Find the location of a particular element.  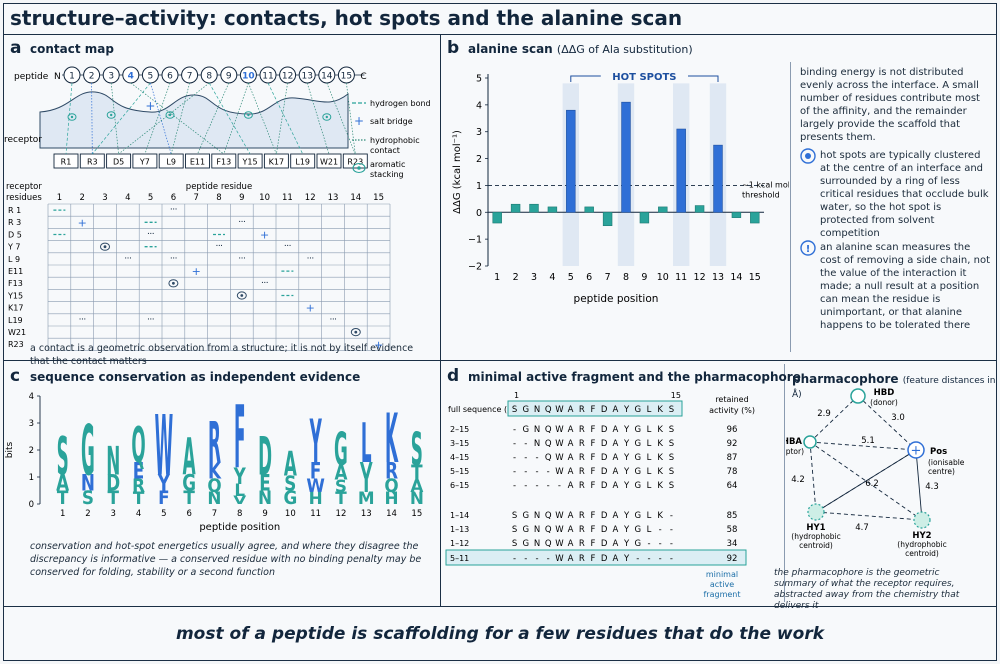

logo-x-tick-label: 11 is located at coordinates (315, 514).